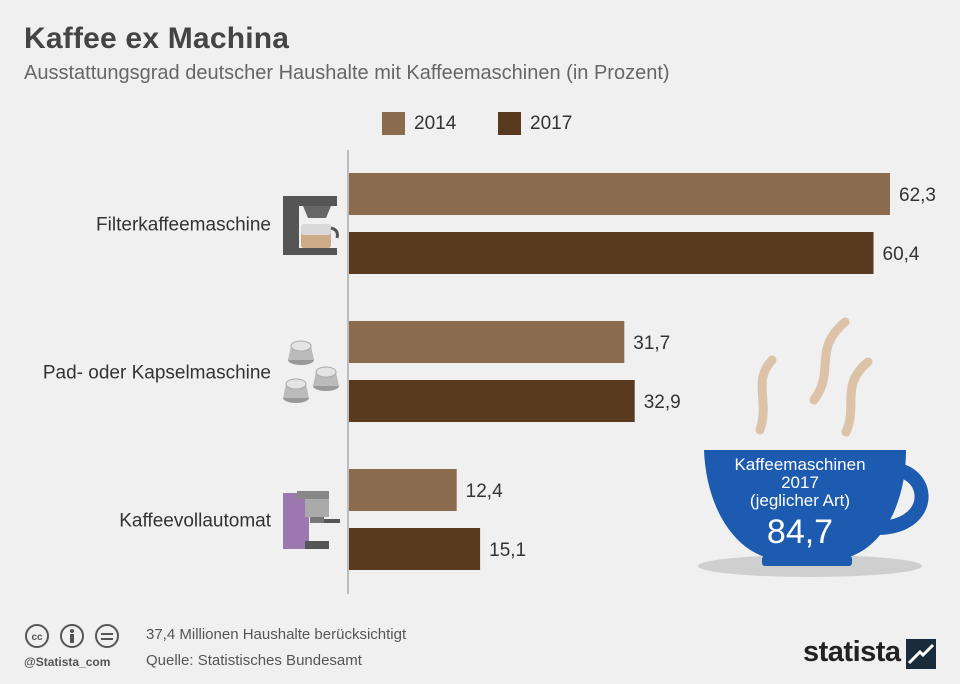 The width and height of the screenshot is (960, 684). What do you see at coordinates (651, 343) in the screenshot?
I see `bar-value-label-2014-1: 31,7` at bounding box center [651, 343].